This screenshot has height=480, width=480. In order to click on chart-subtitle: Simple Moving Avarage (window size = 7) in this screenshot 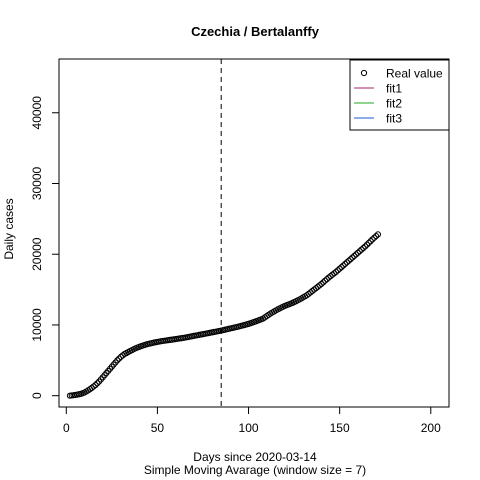, I will do `click(255, 470)`.